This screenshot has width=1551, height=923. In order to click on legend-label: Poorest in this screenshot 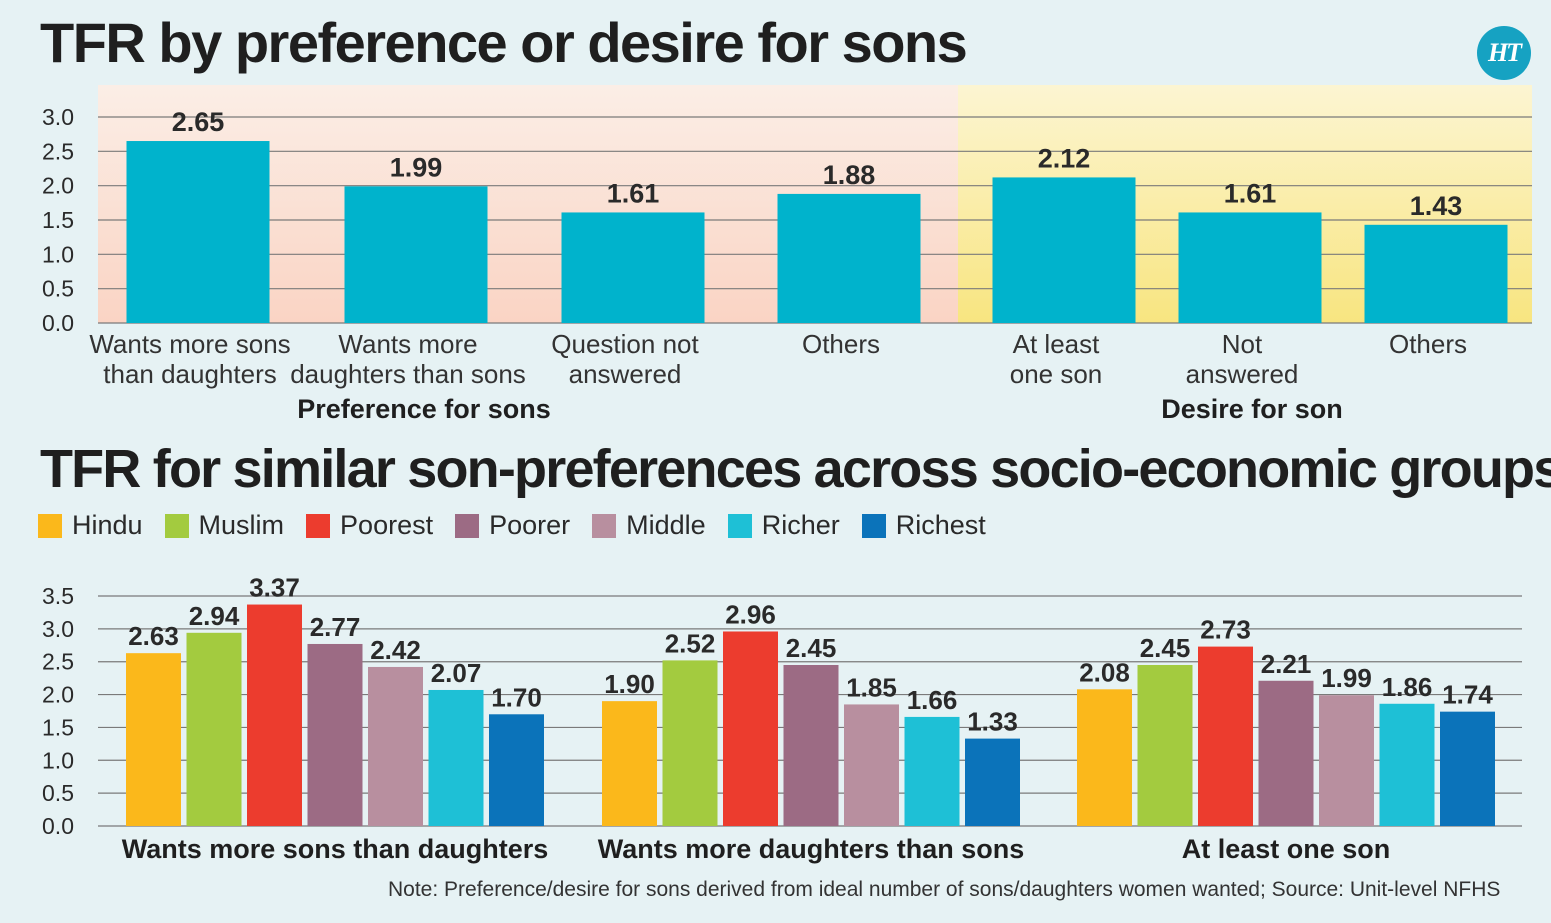, I will do `click(387, 525)`.